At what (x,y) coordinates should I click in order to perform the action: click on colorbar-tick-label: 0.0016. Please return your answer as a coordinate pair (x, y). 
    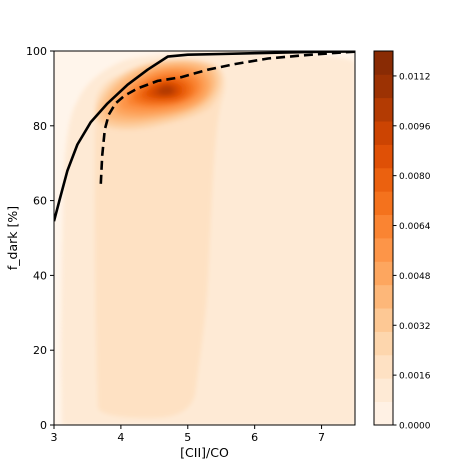
    Looking at the image, I should click on (415, 377).